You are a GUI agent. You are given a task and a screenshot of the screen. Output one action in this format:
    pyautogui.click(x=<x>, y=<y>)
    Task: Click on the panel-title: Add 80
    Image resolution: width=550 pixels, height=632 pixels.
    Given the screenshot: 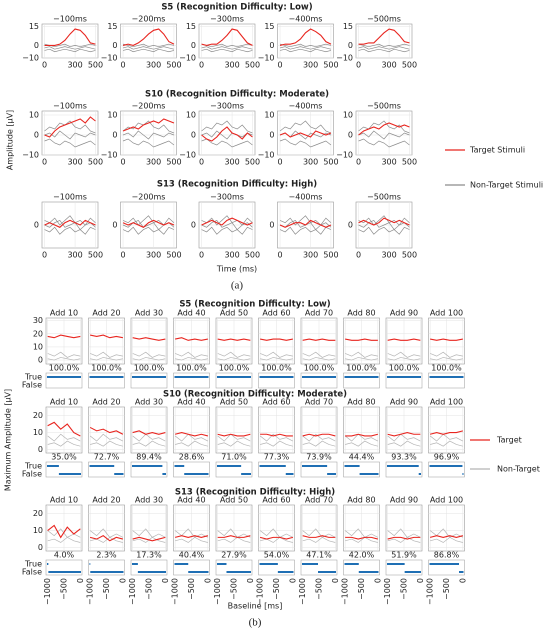 What is the action you would take?
    pyautogui.click(x=361, y=500)
    